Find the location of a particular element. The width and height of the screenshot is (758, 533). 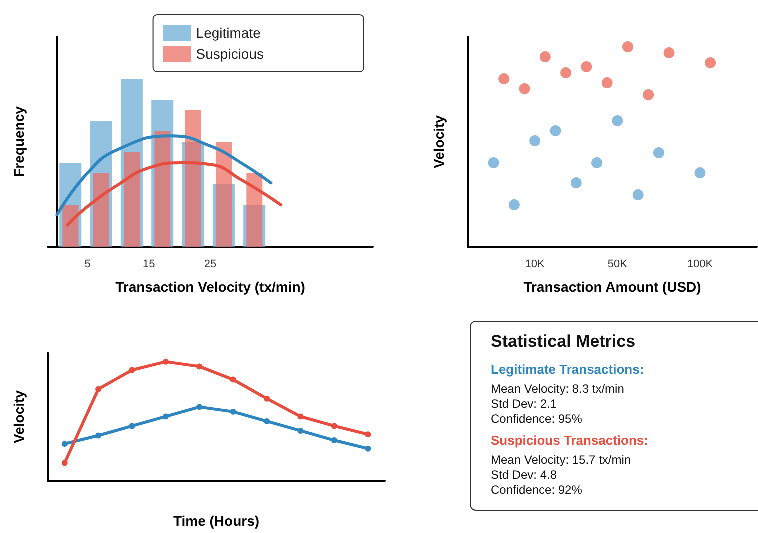

x-tick-label: 50K is located at coordinates (618, 264).